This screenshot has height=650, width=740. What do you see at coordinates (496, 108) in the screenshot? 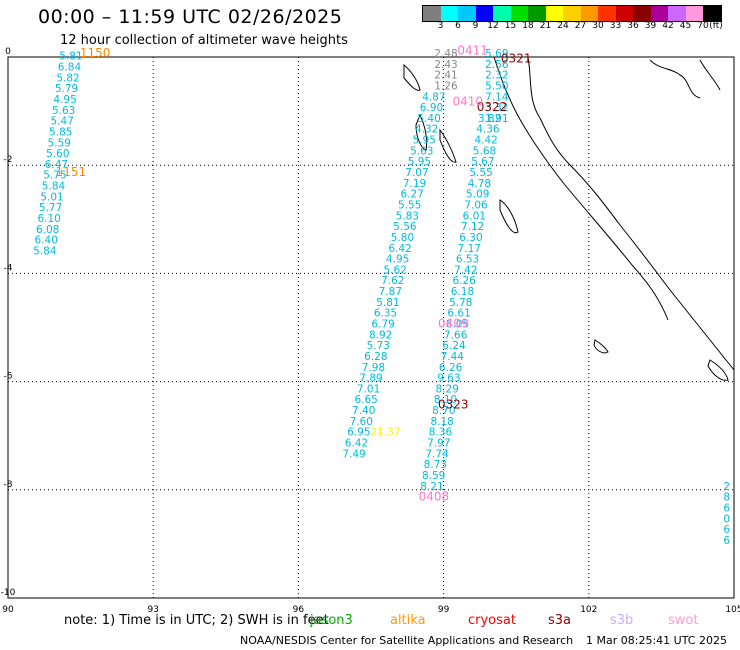
I see `wave-height-label: 3.32` at bounding box center [496, 108].